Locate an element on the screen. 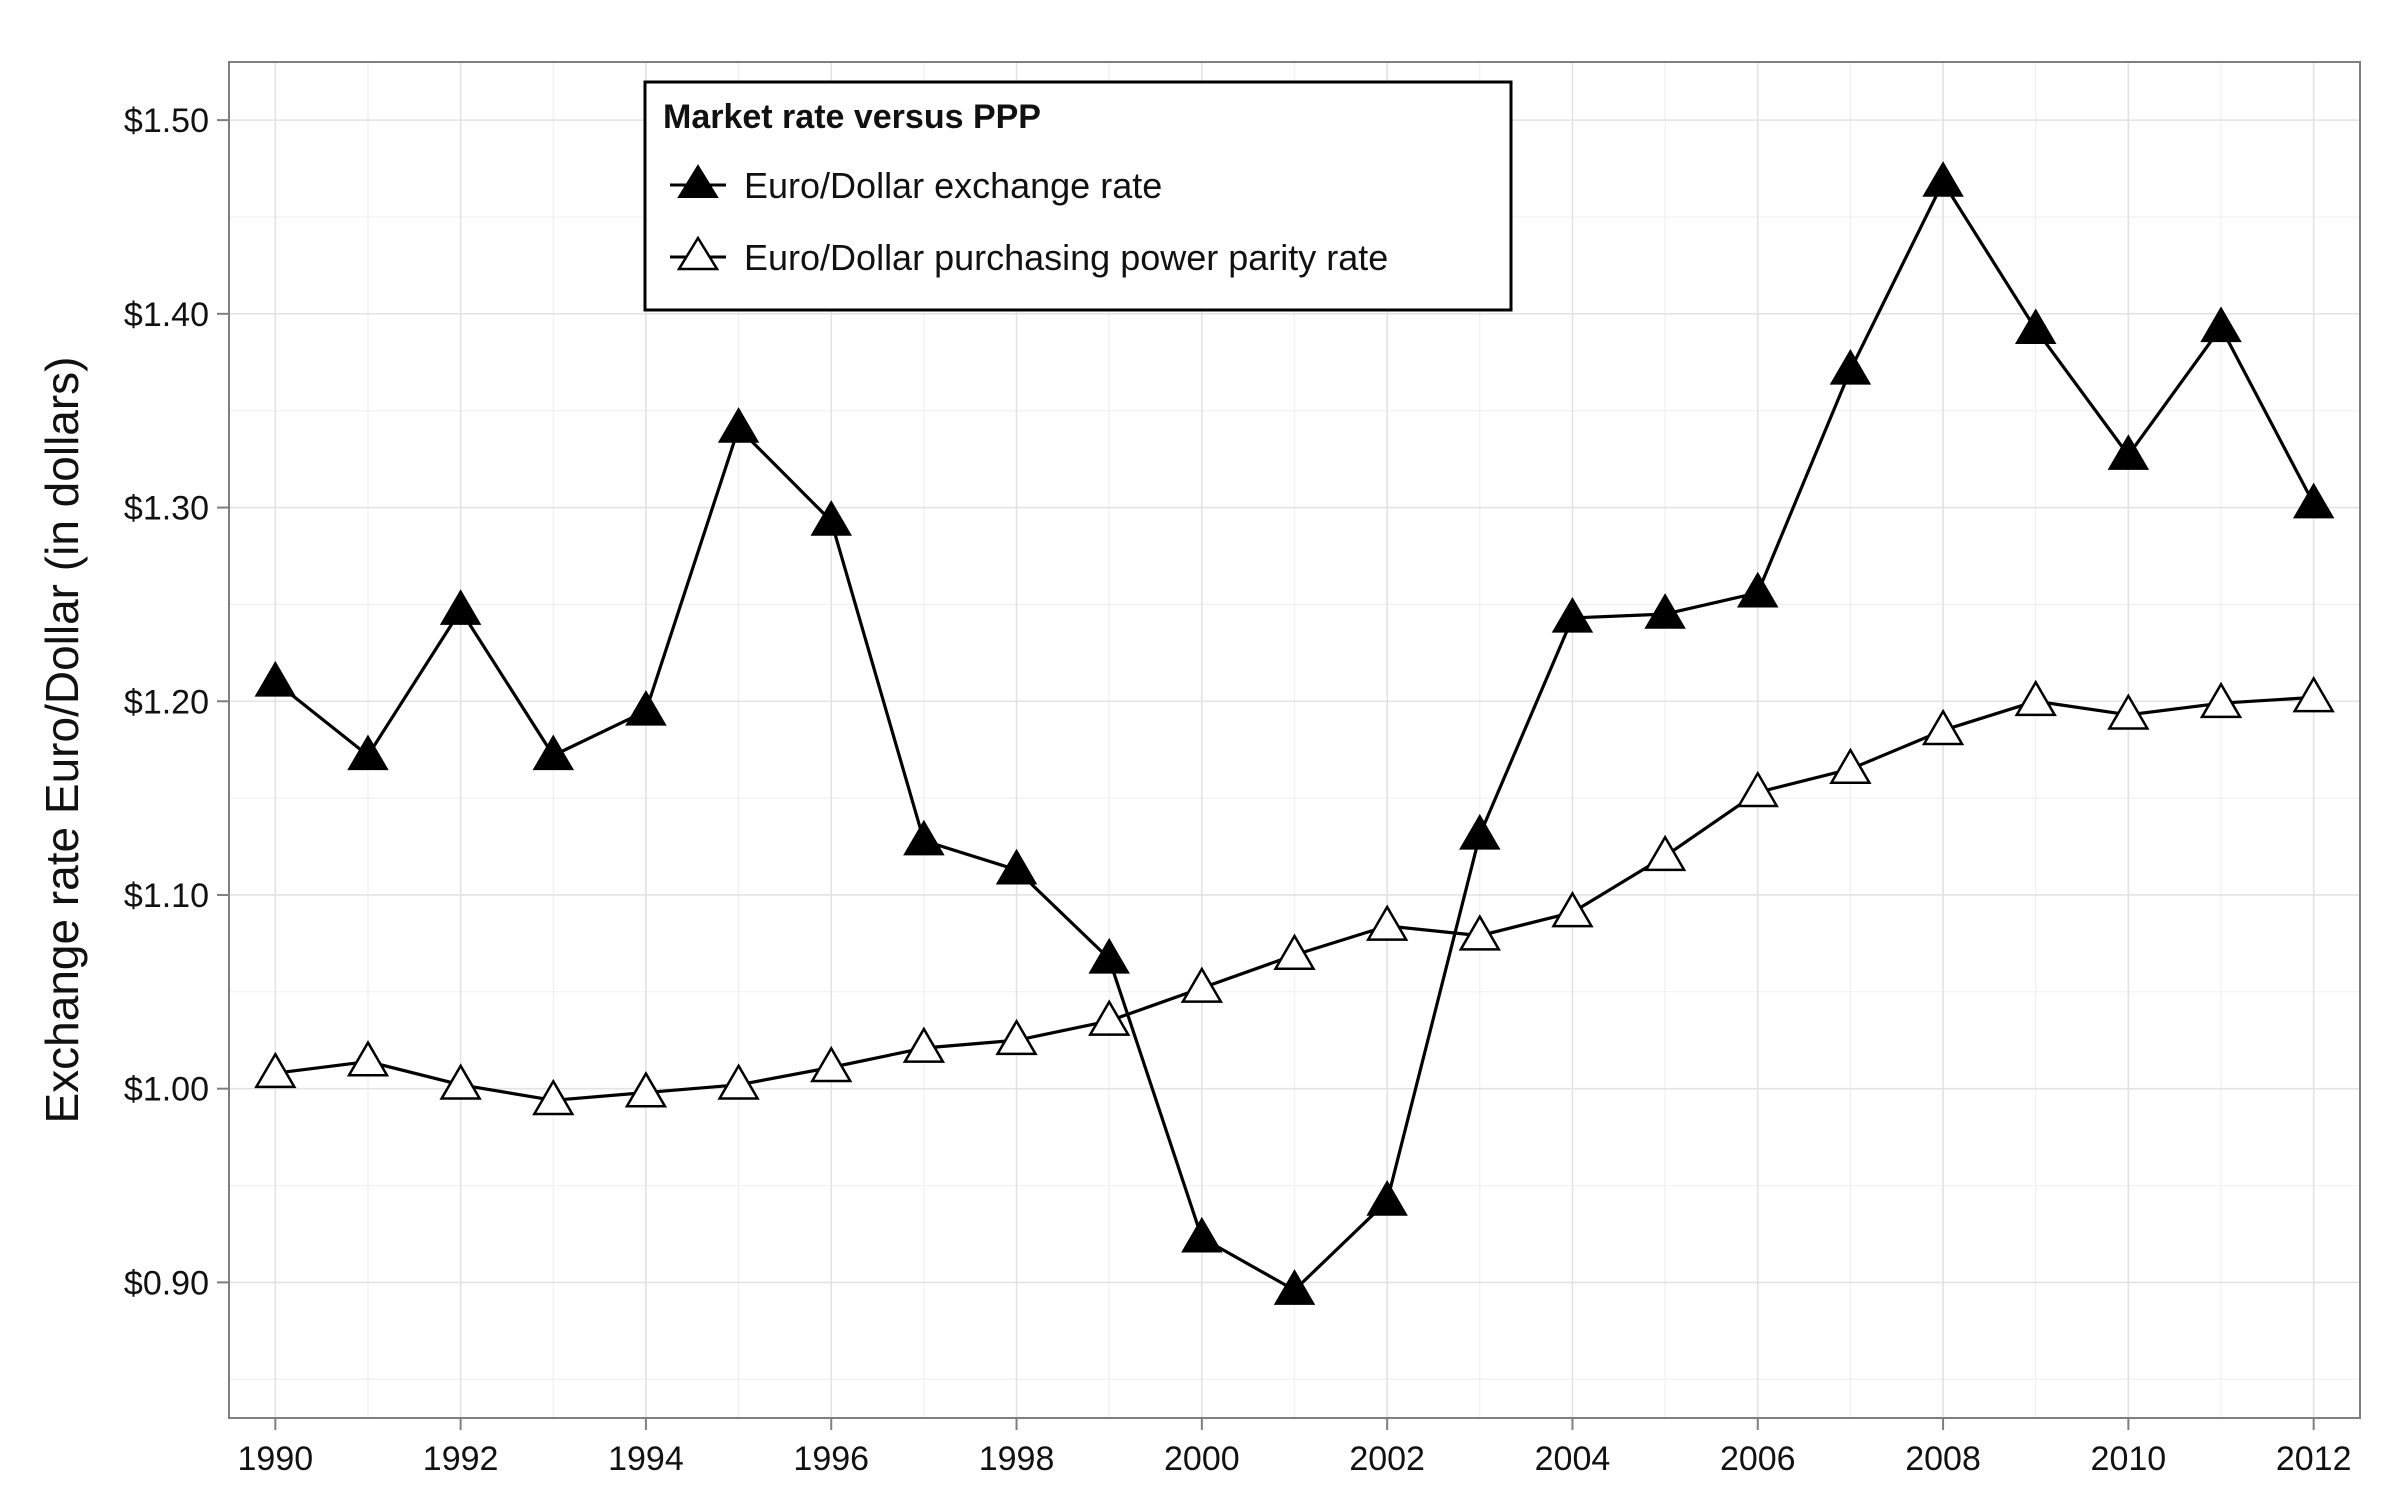  legend-box is located at coordinates (1078, 196).